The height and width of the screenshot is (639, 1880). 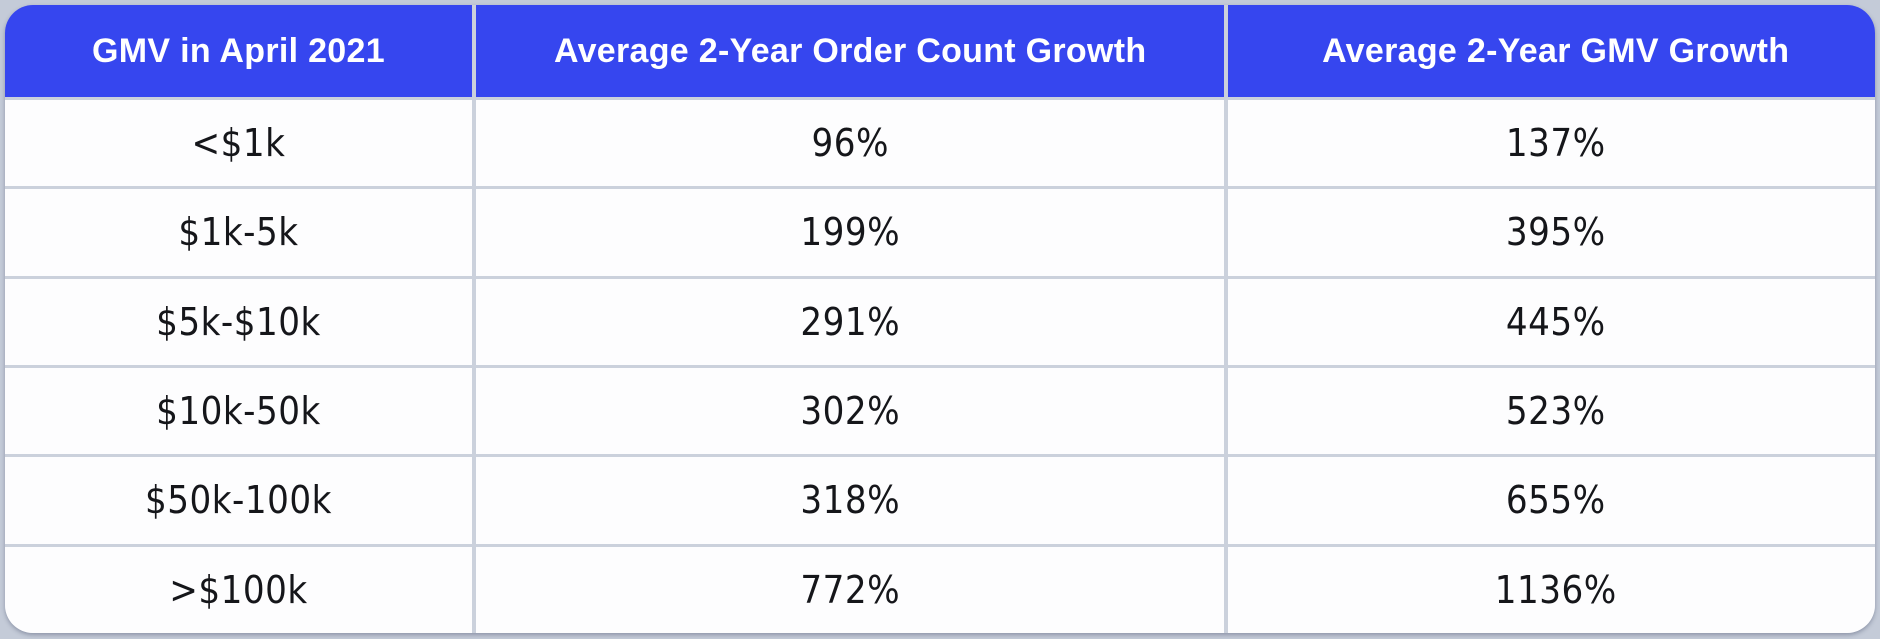 What do you see at coordinates (1551, 143) in the screenshot?
I see `cell-gmv-growth: 137%` at bounding box center [1551, 143].